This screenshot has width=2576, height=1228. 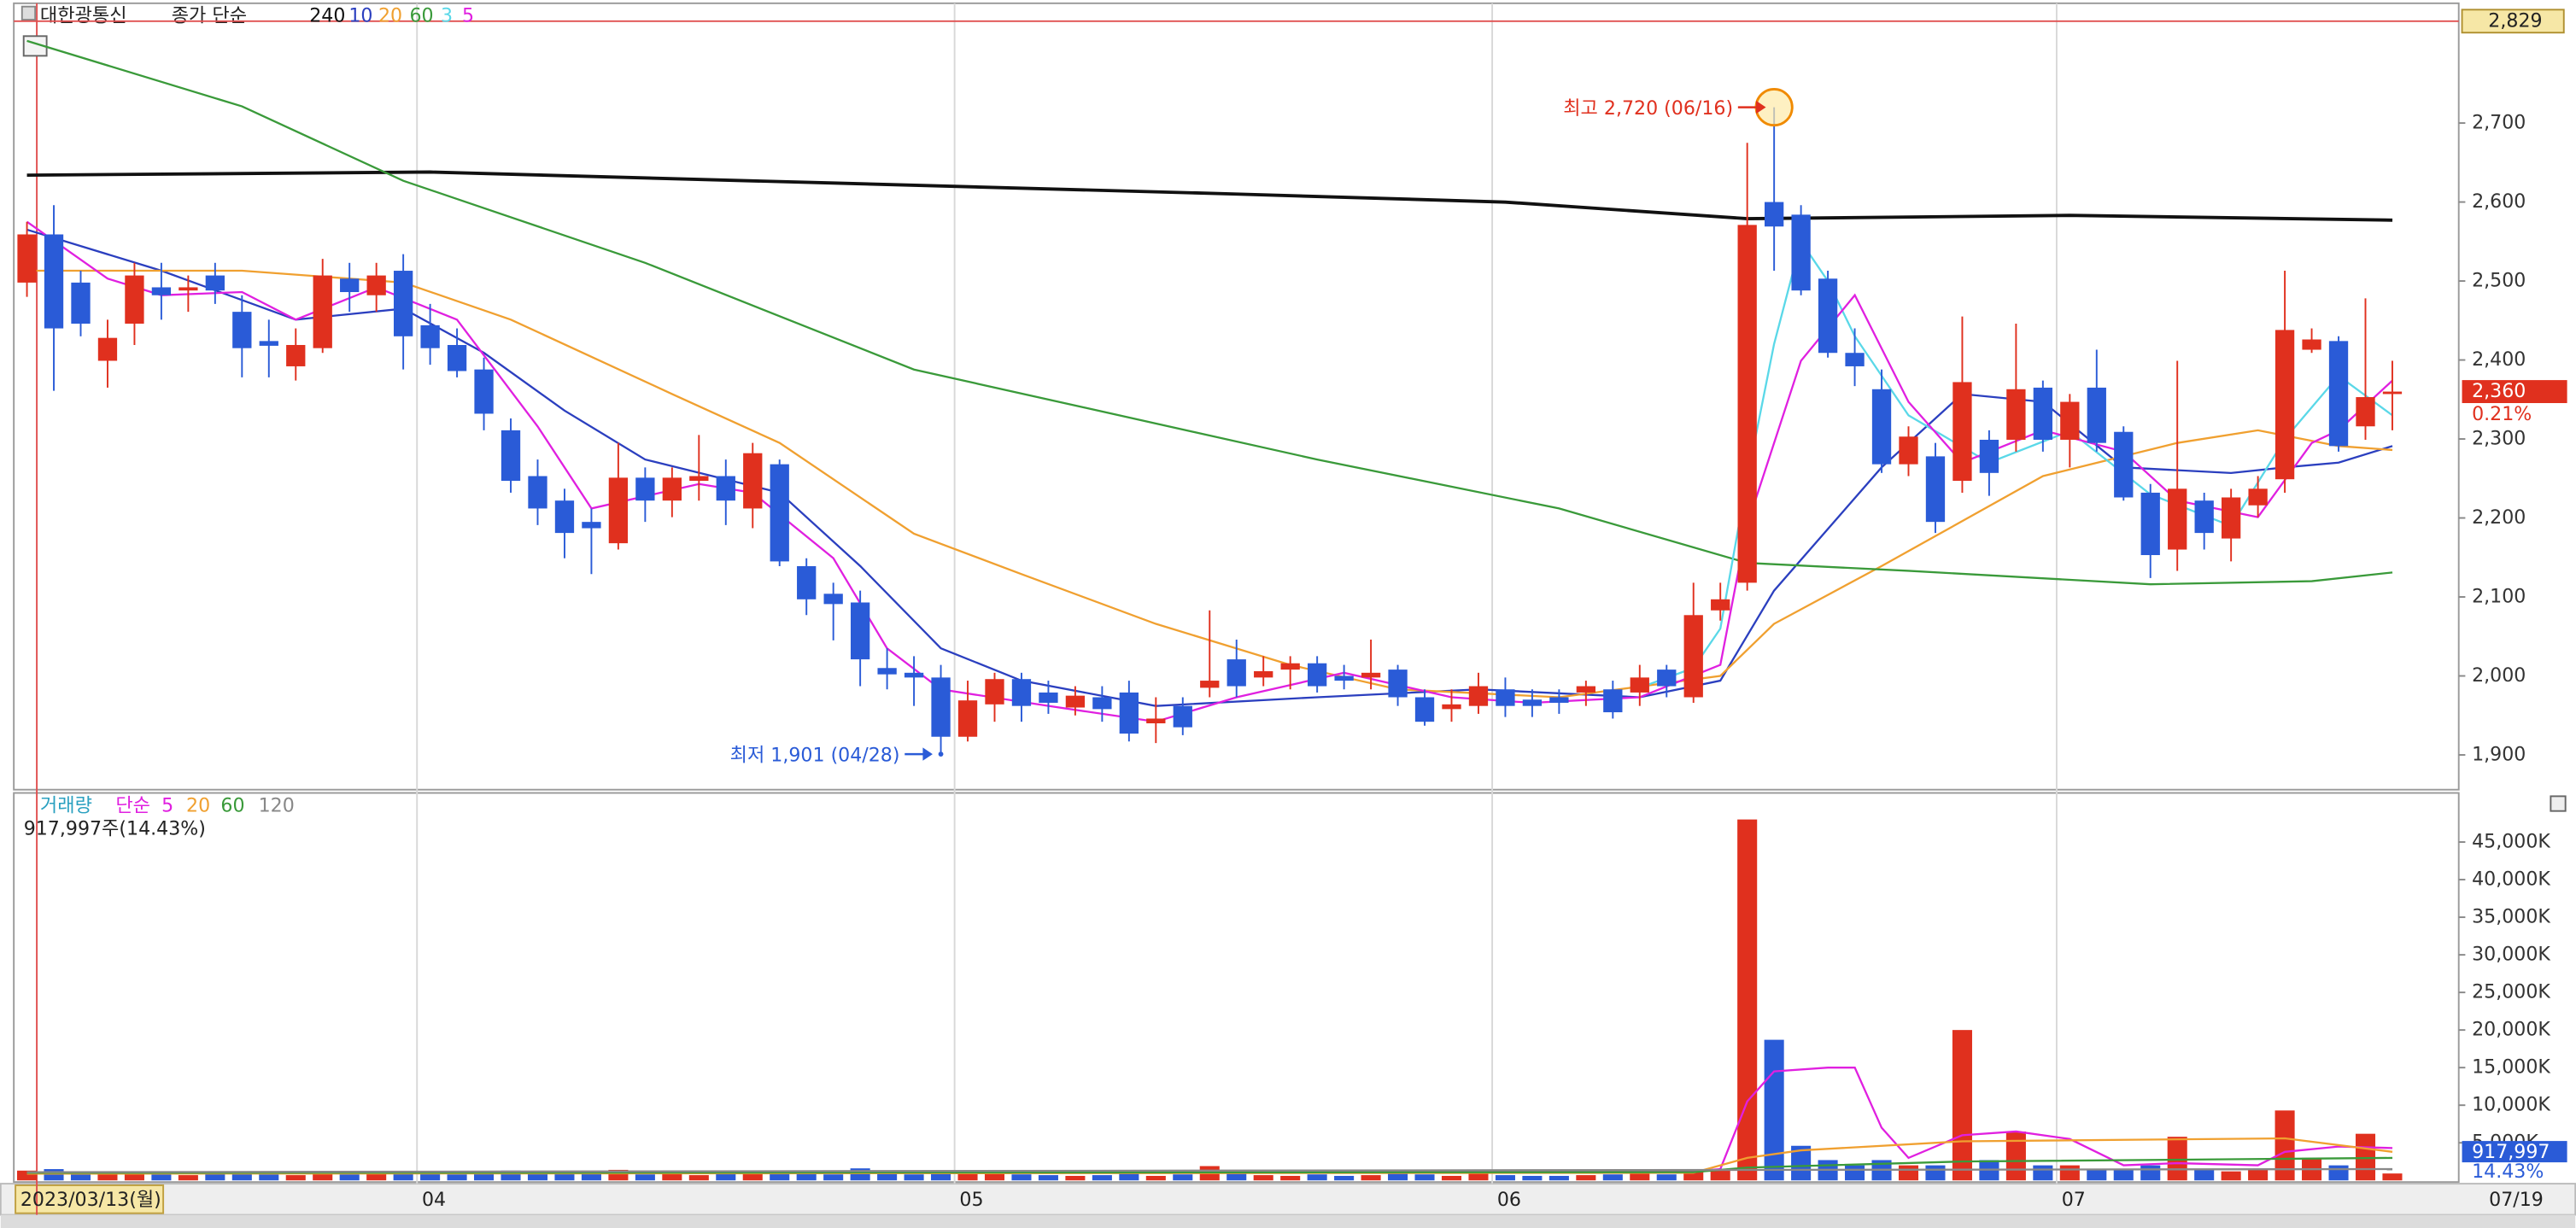 What do you see at coordinates (434, 1200) in the screenshot?
I see `x-tick-label: 04` at bounding box center [434, 1200].